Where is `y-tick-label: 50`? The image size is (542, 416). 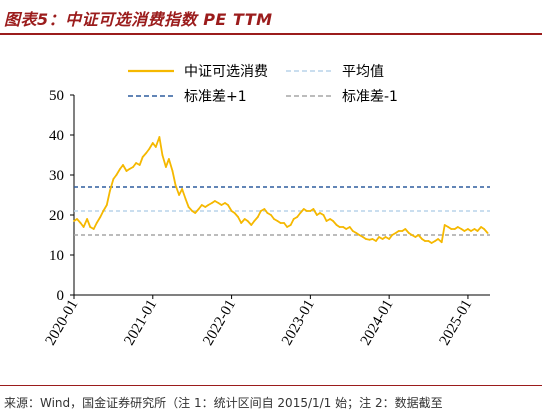 y-tick-label: 50 is located at coordinates (56, 96).